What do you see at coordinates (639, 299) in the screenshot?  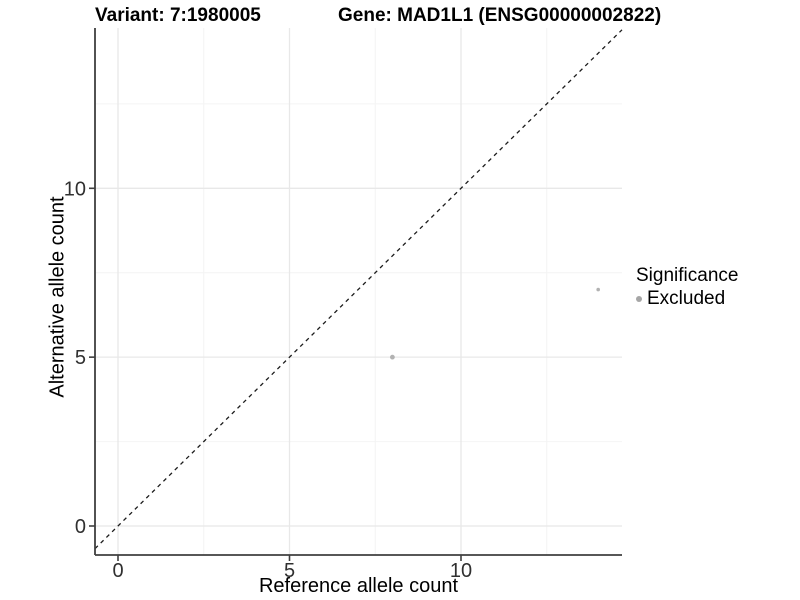 I see `legend-key-dot-icon` at bounding box center [639, 299].